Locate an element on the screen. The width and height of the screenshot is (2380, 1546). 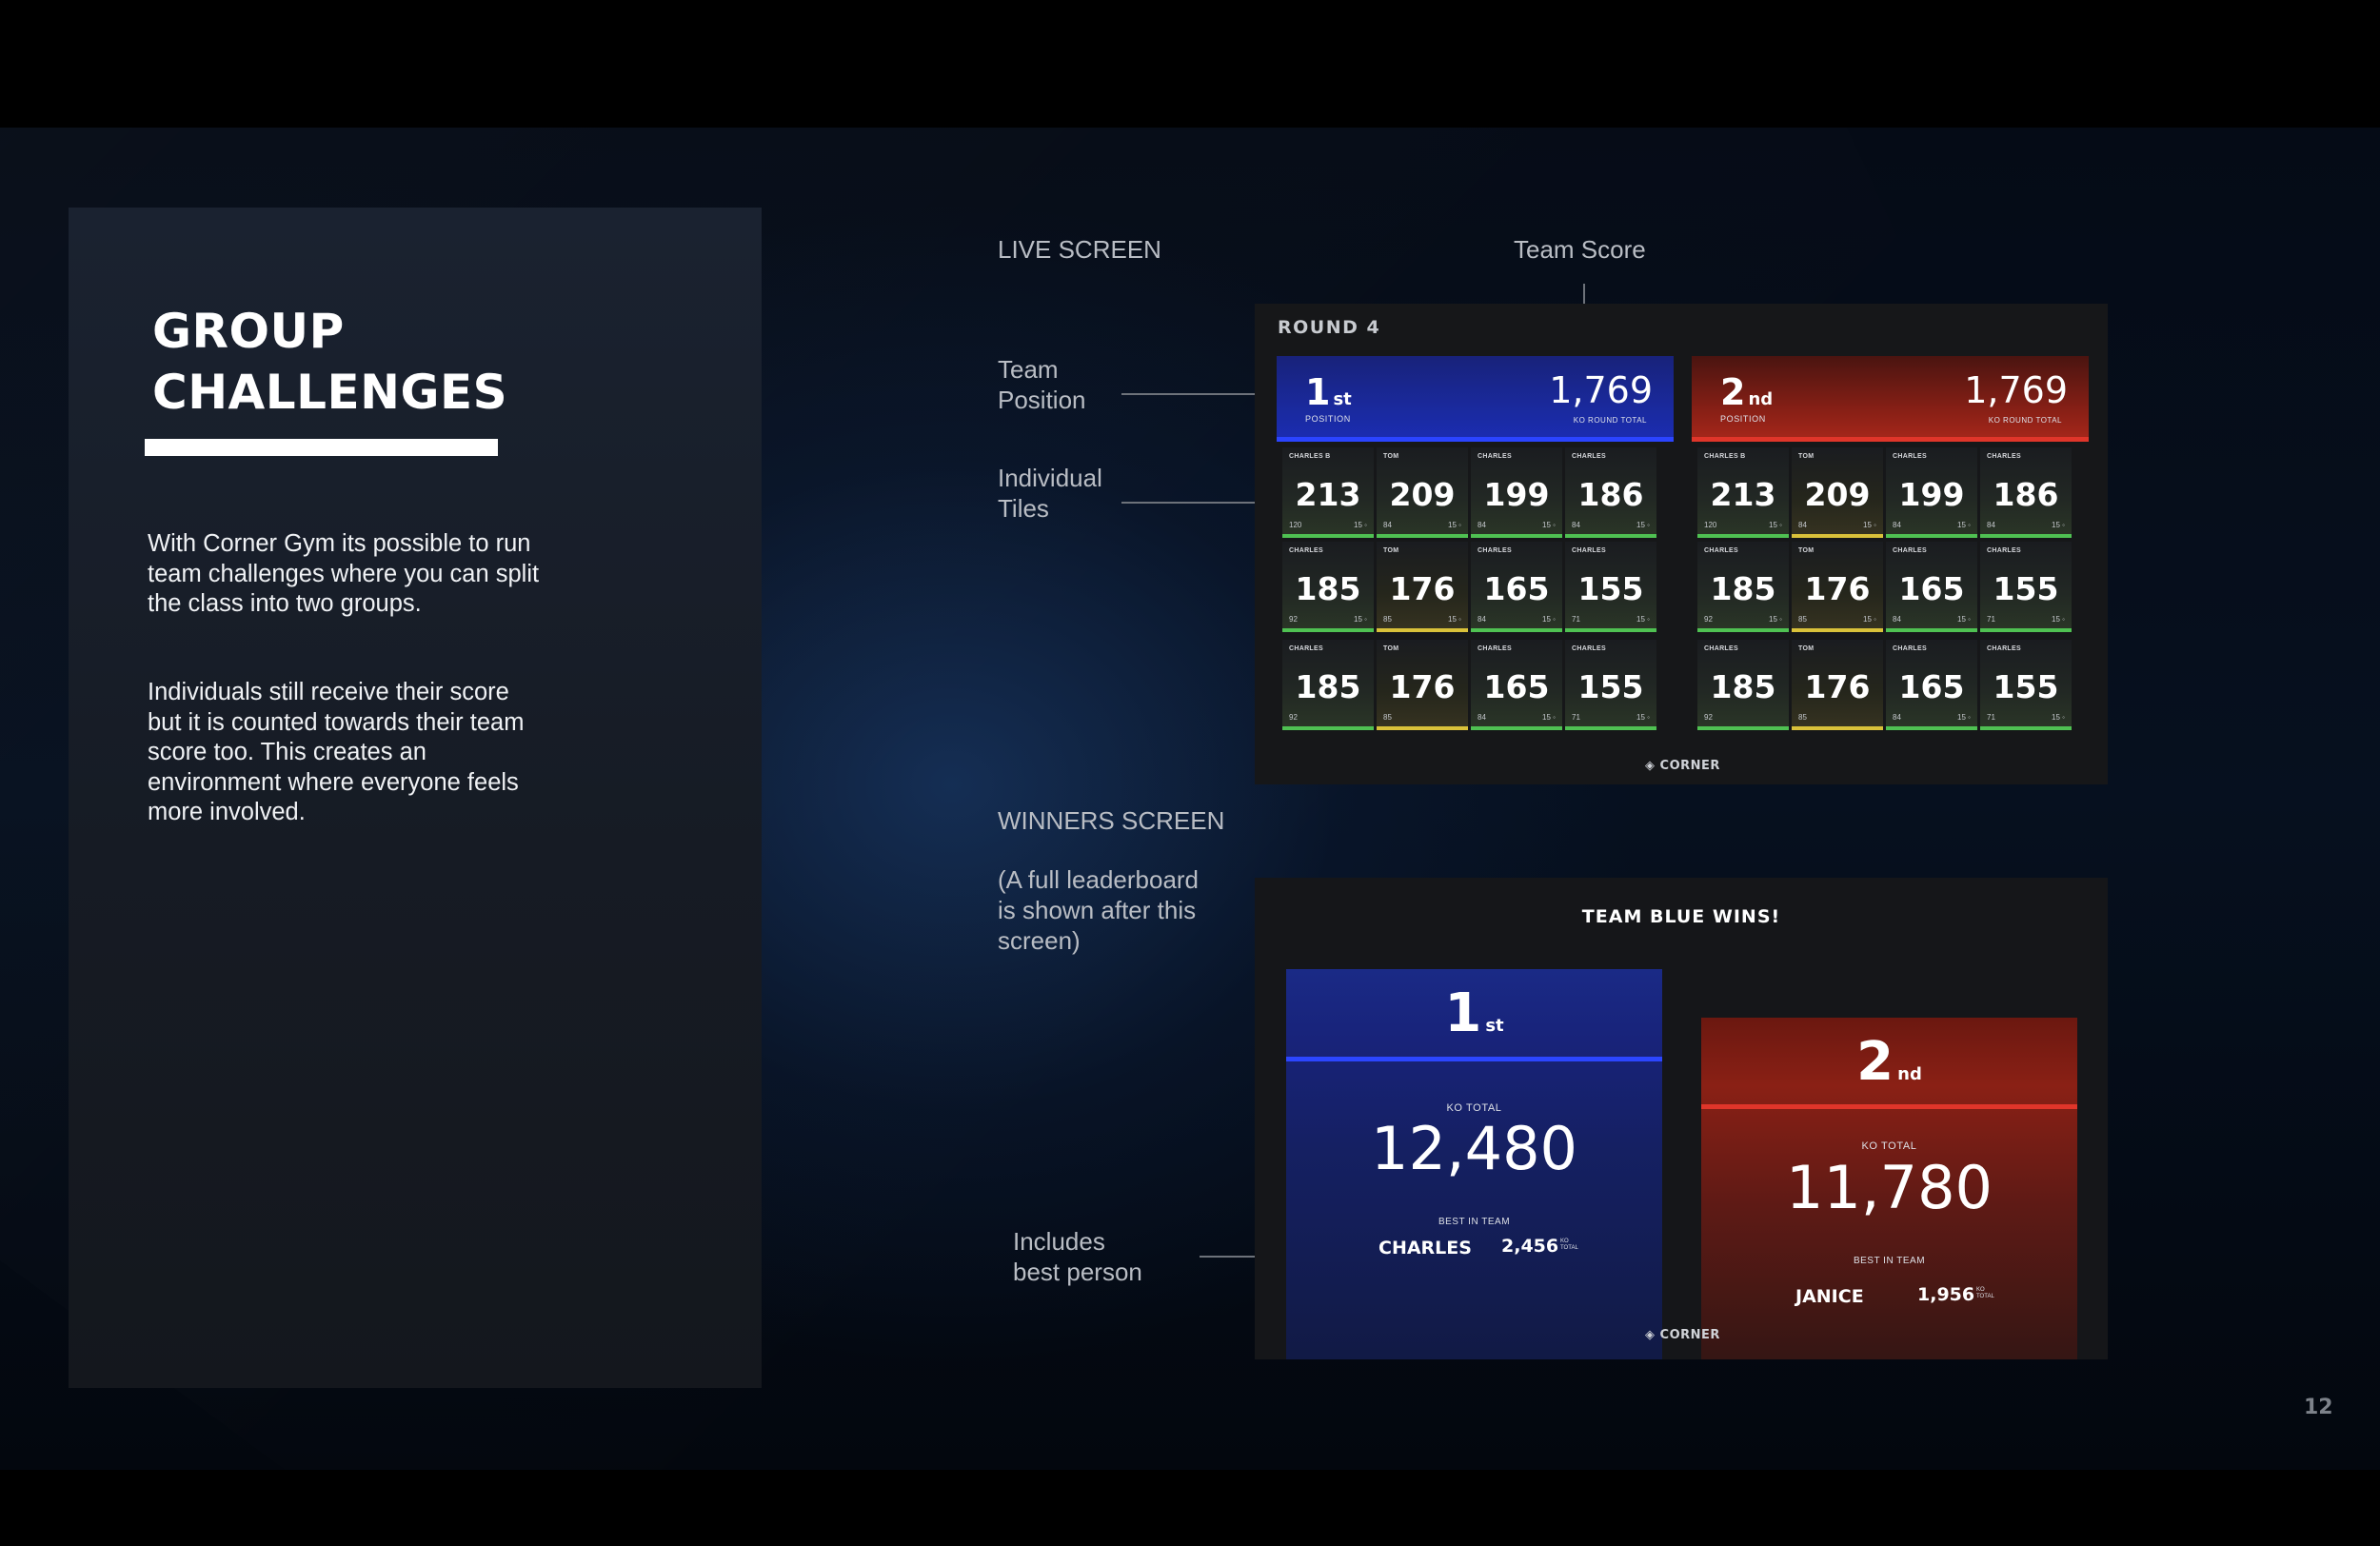
athlete-tile: TOM 176 85 15 ◦ is located at coordinates (1837, 587).